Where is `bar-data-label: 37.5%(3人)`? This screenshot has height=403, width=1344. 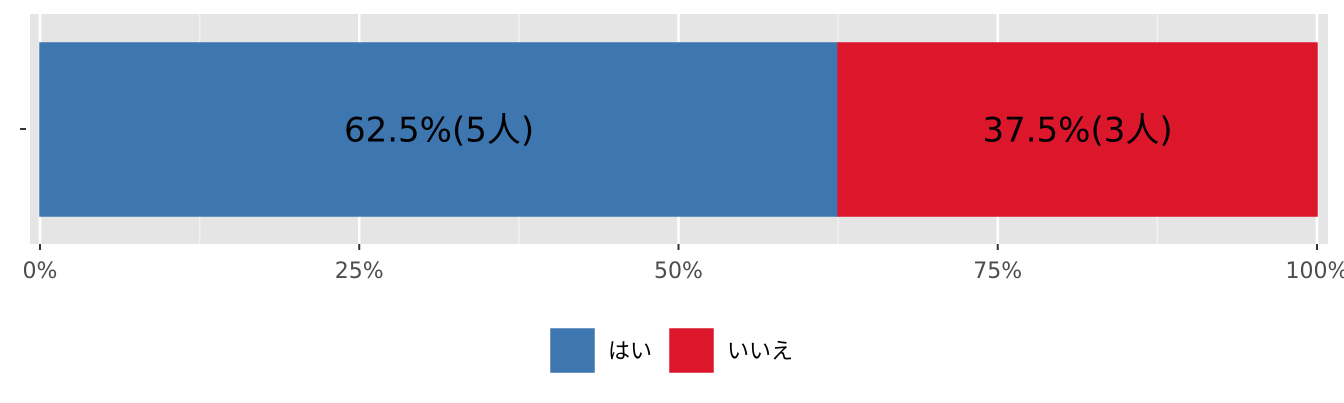 bar-data-label: 37.5%(3人) is located at coordinates (1077, 131).